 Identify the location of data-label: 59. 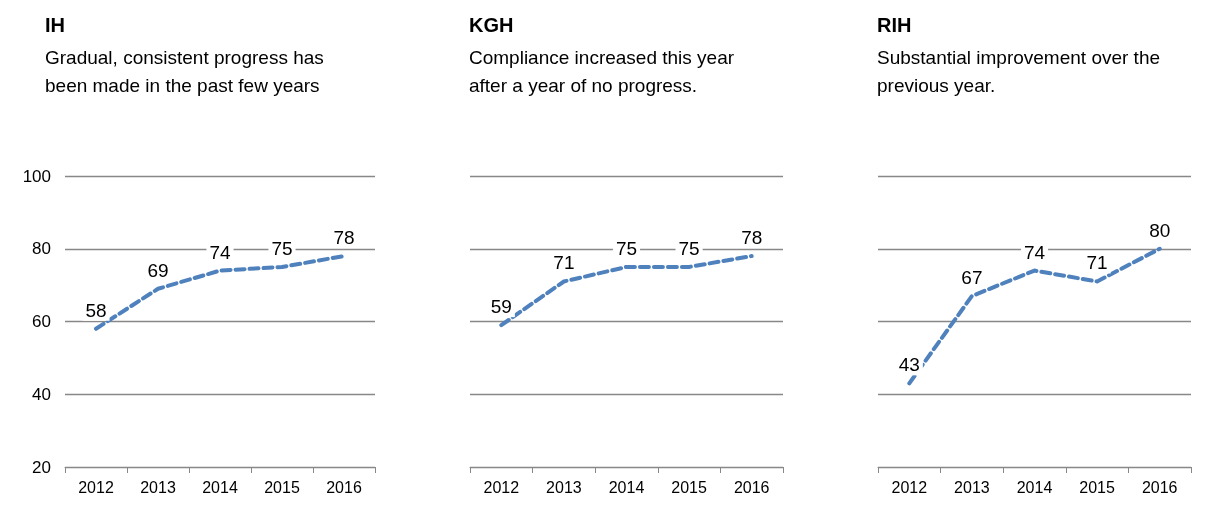
(501, 307).